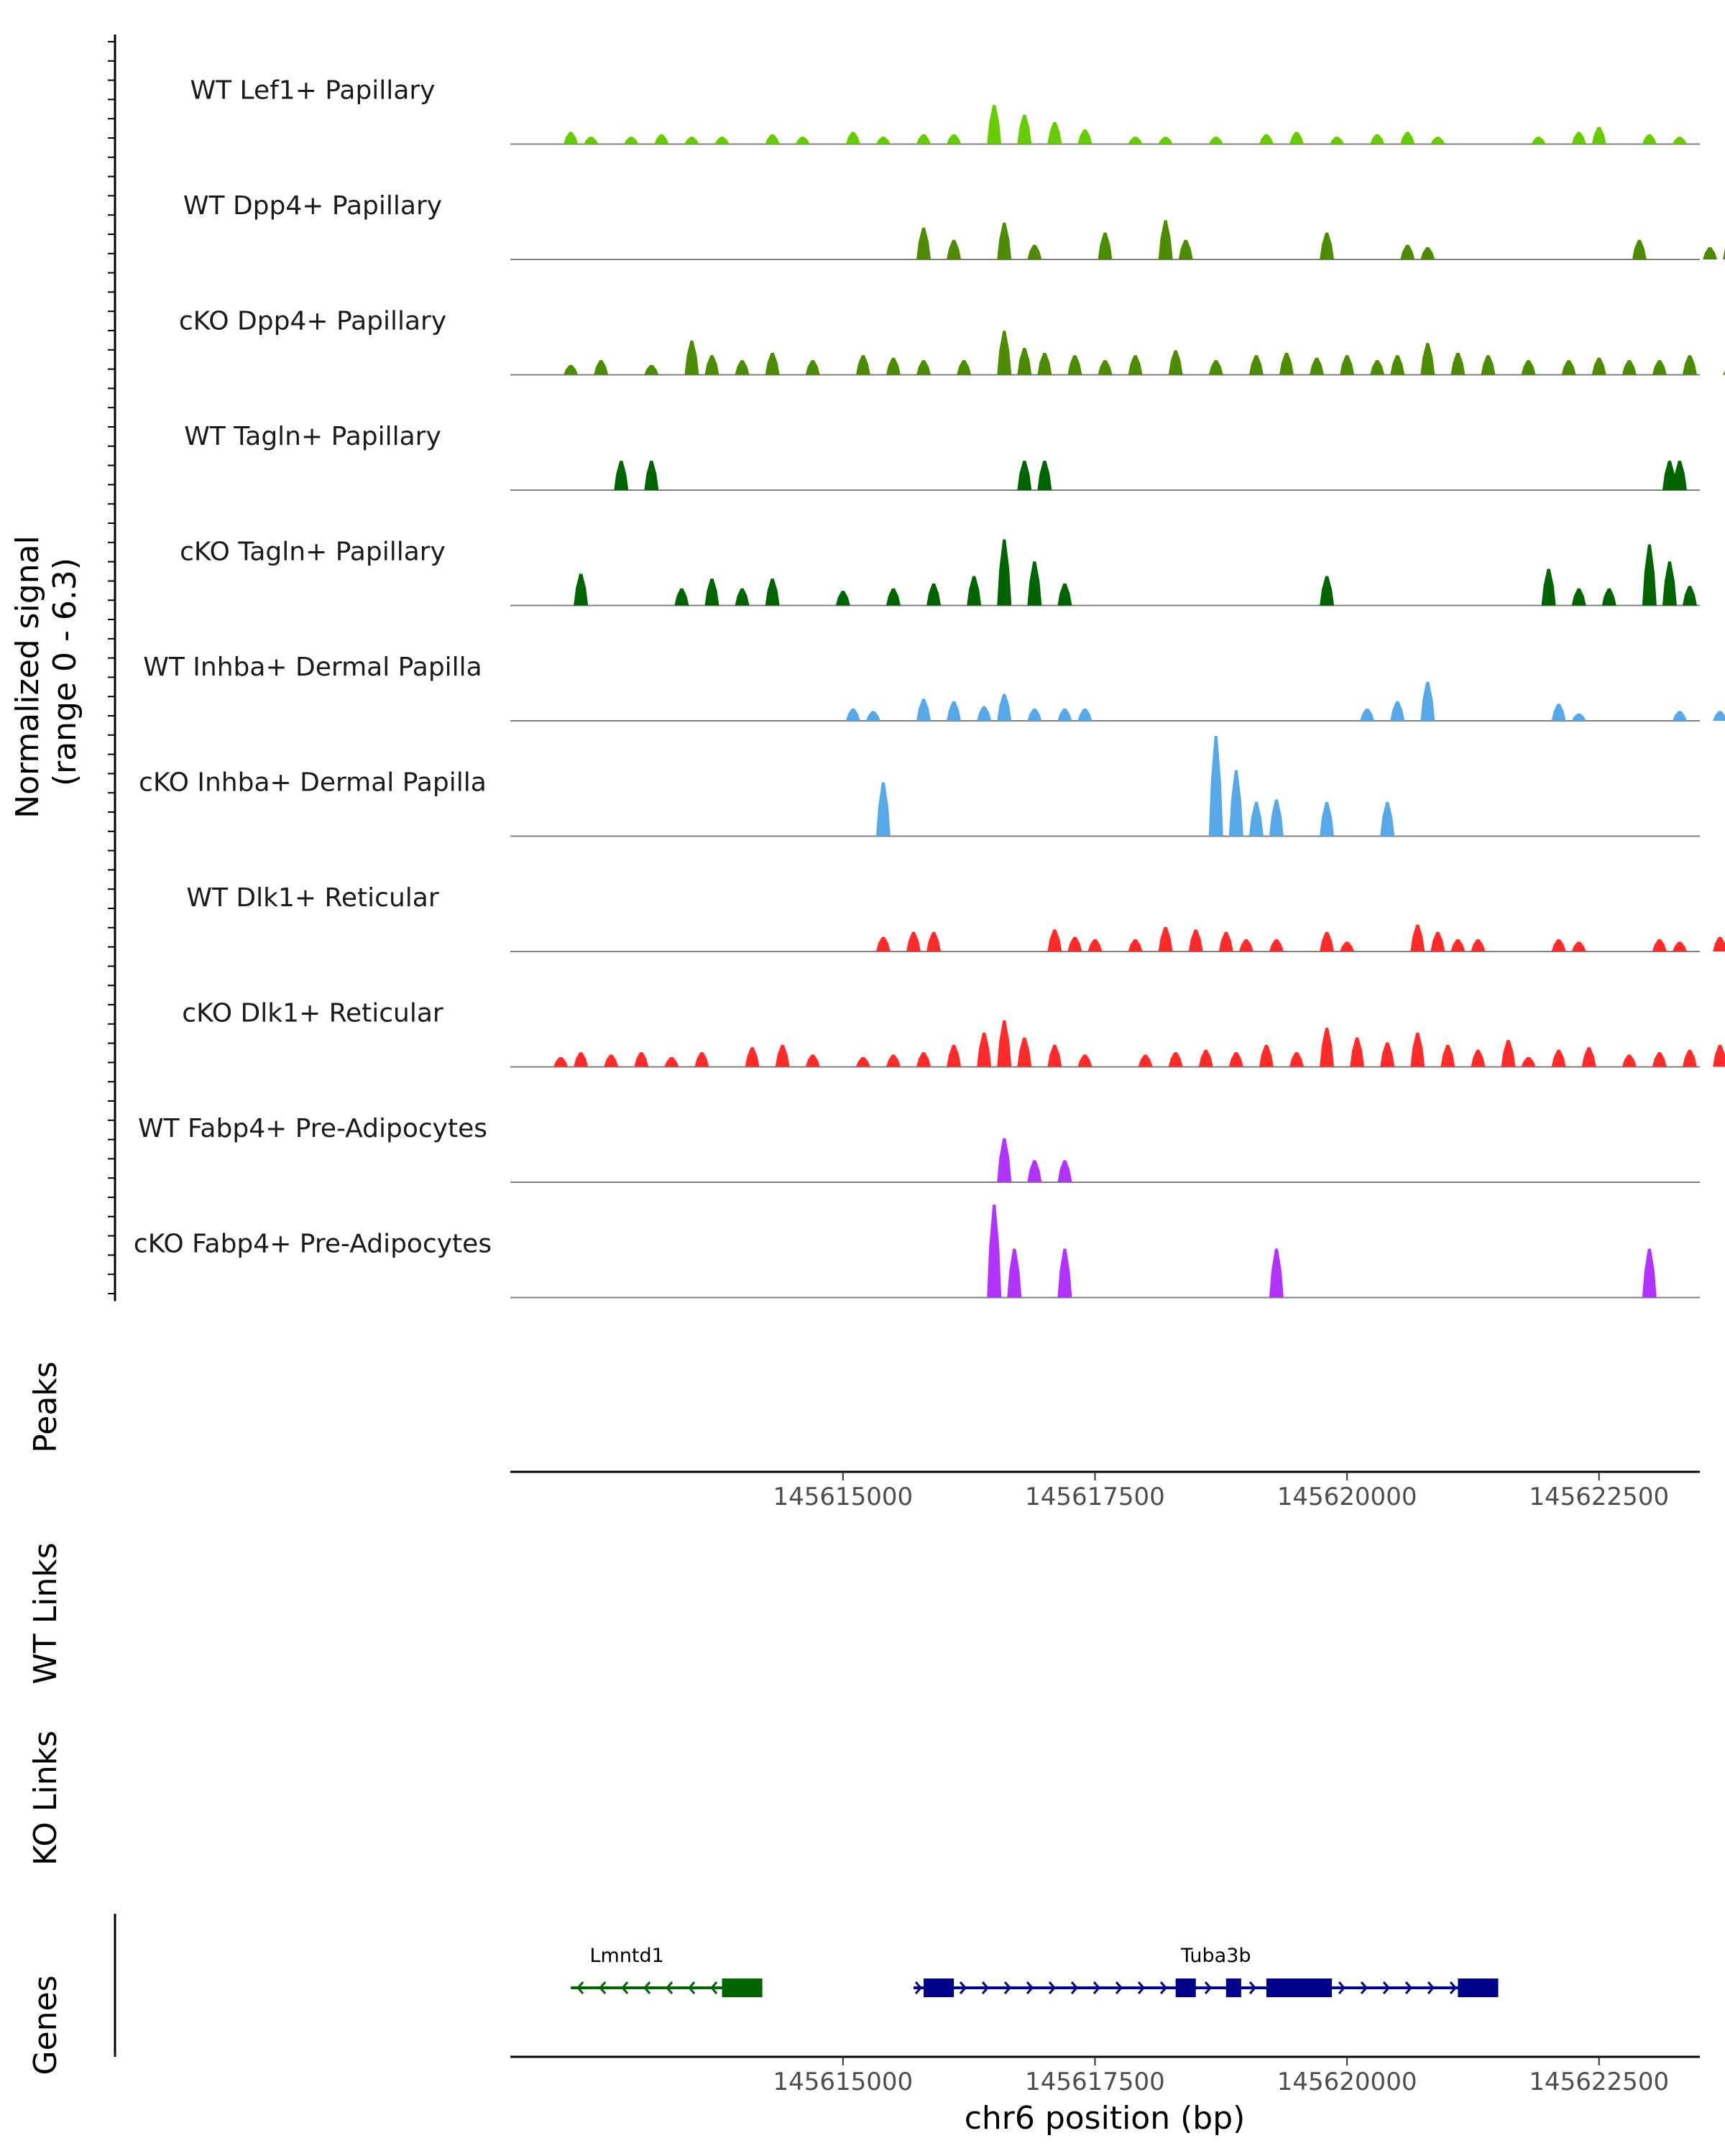 The width and height of the screenshot is (1725, 2156). What do you see at coordinates (312, 437) in the screenshot?
I see `track-label: WT Tagln+ Papillary` at bounding box center [312, 437].